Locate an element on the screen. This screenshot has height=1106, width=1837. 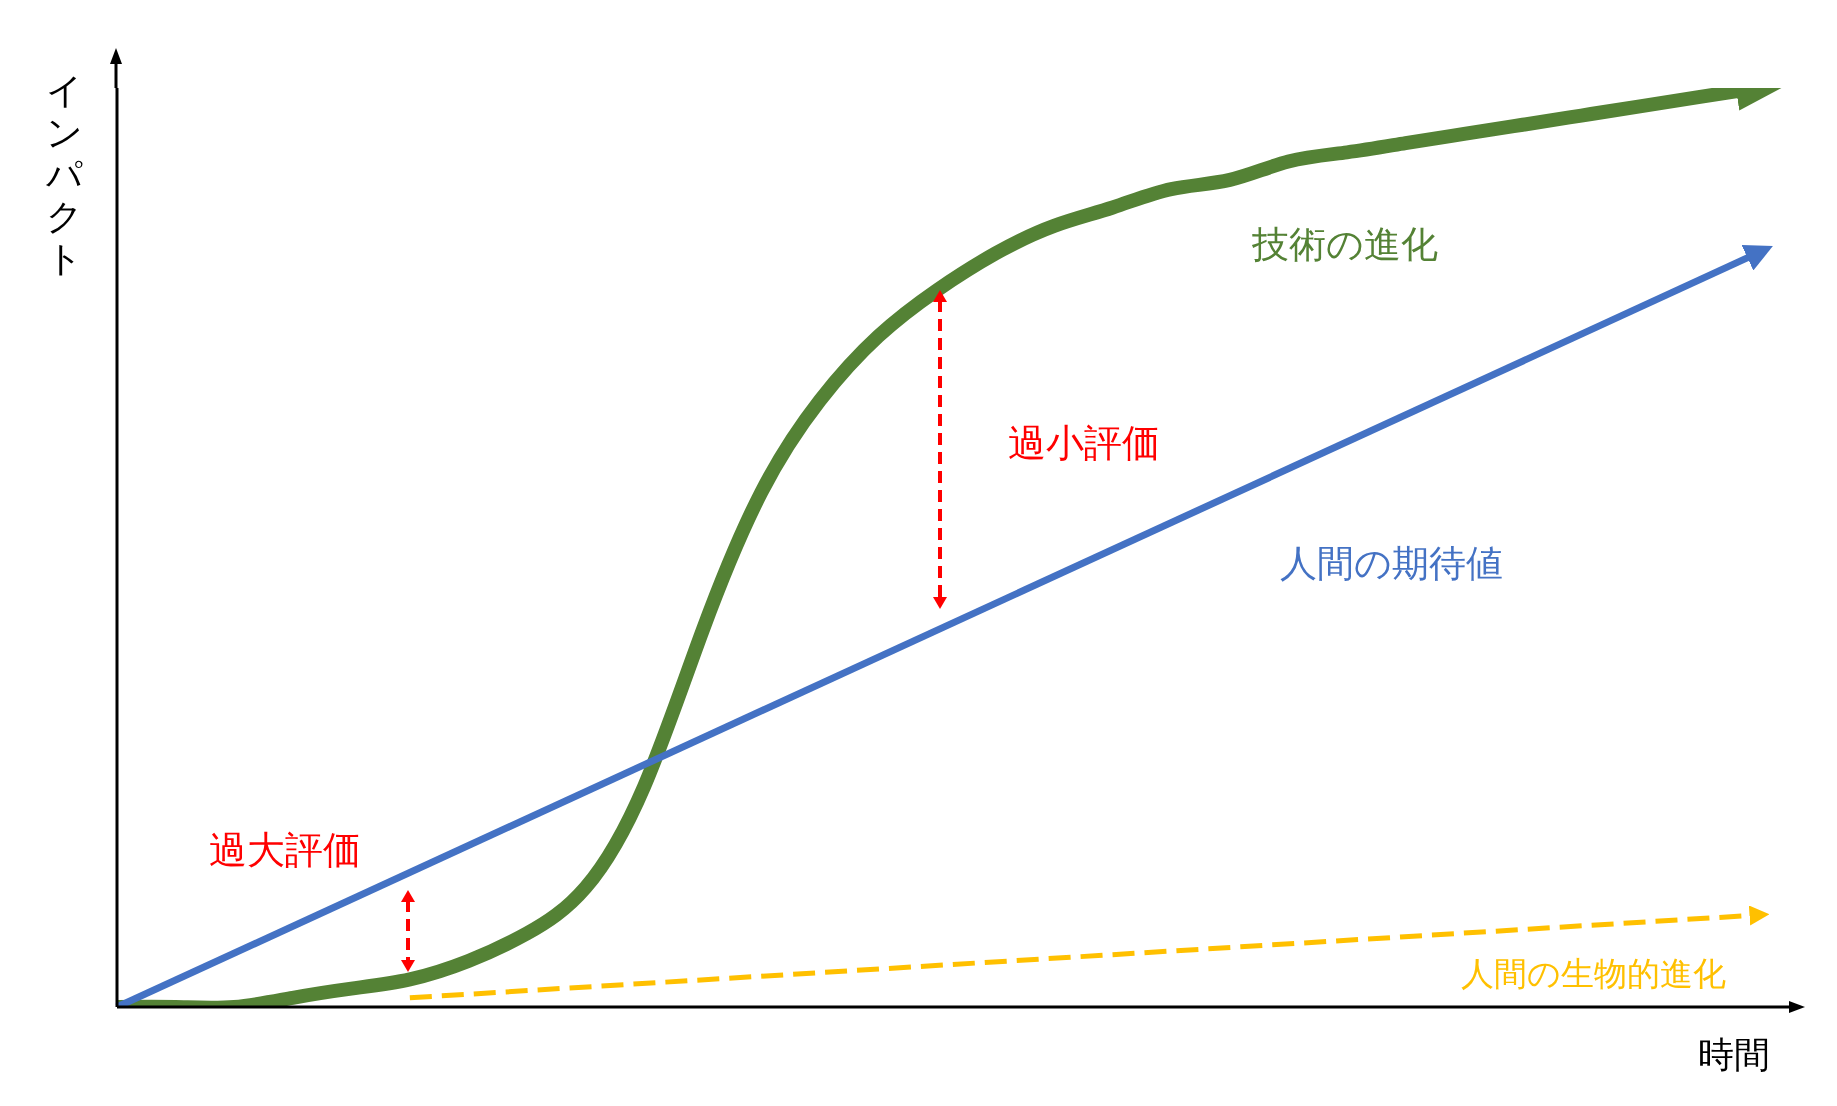
series-label: 技術の進化 is located at coordinates (1344, 244).